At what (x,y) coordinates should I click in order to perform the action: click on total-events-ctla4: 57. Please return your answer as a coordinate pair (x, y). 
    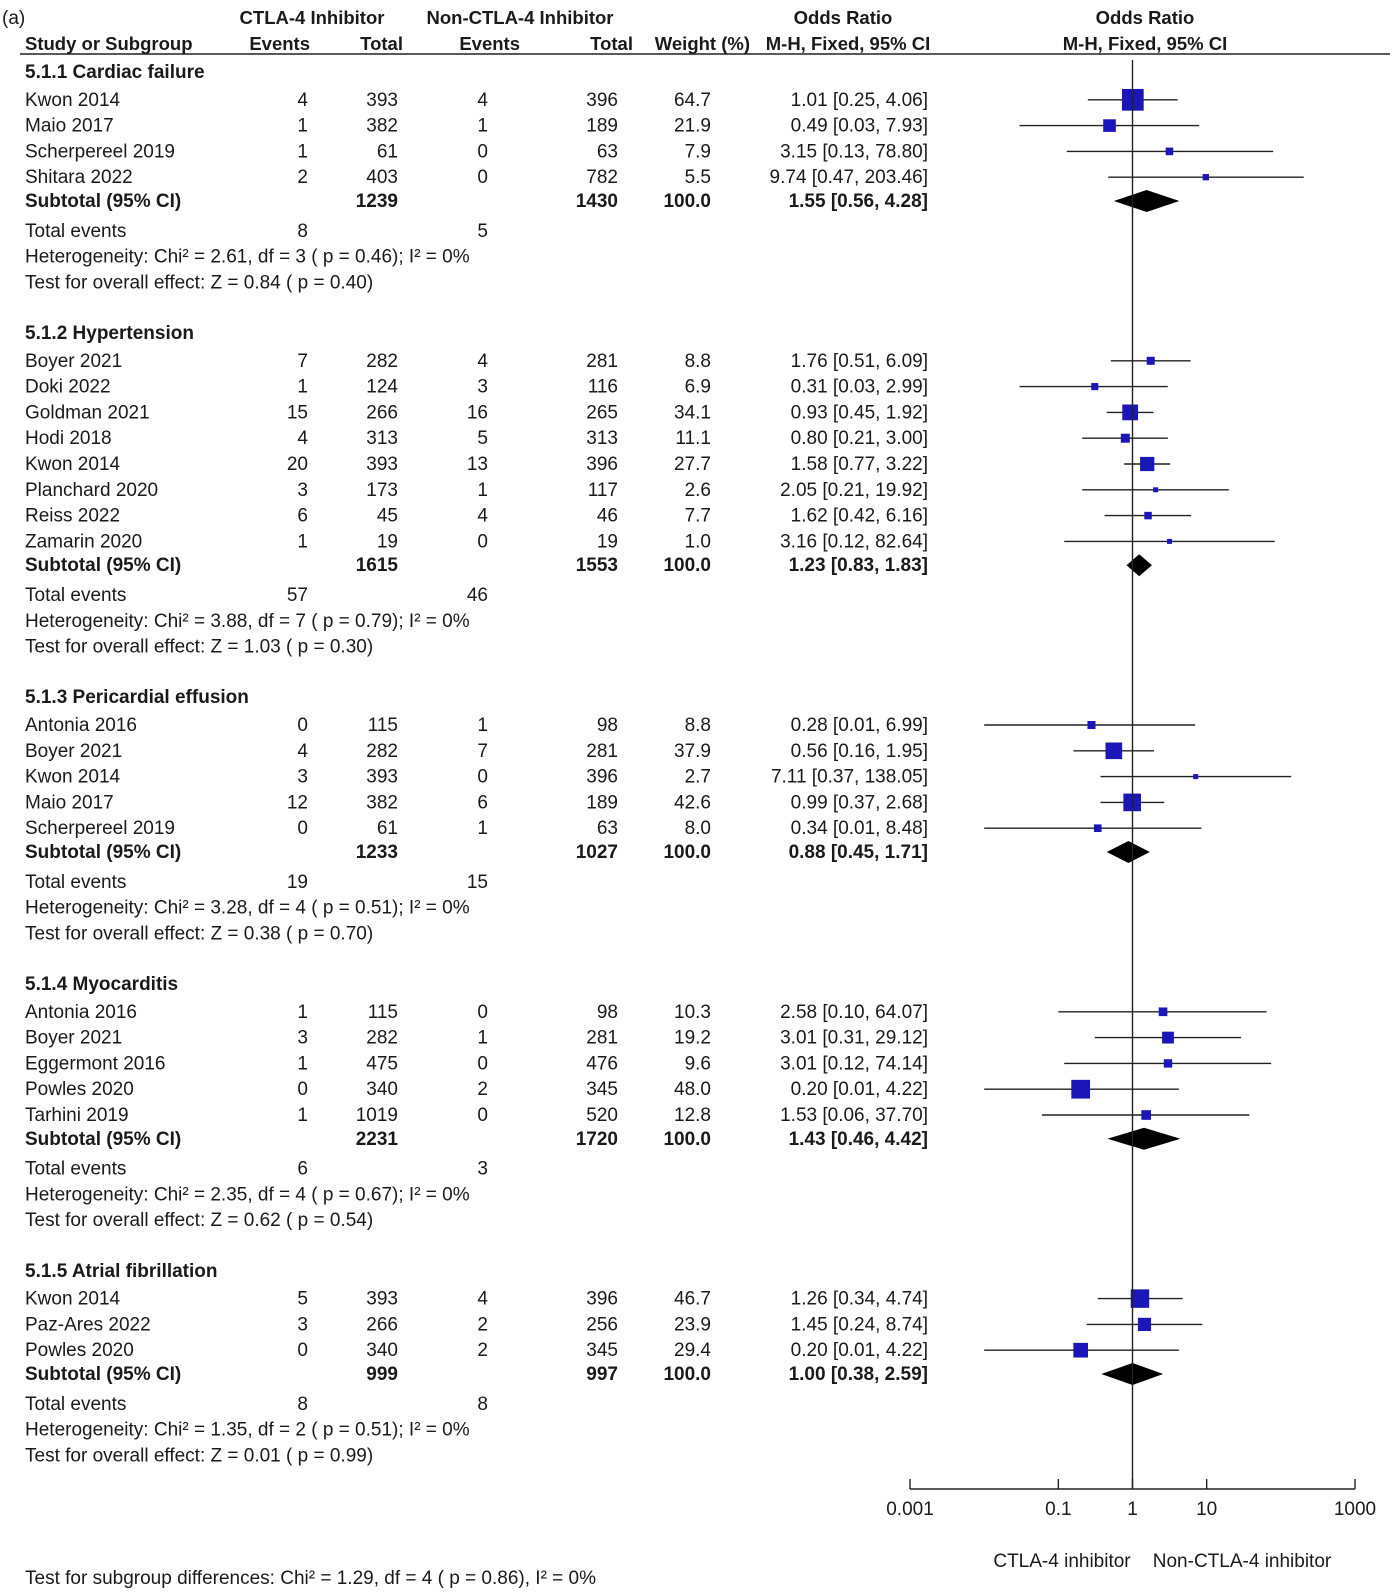
    Looking at the image, I should click on (297, 595).